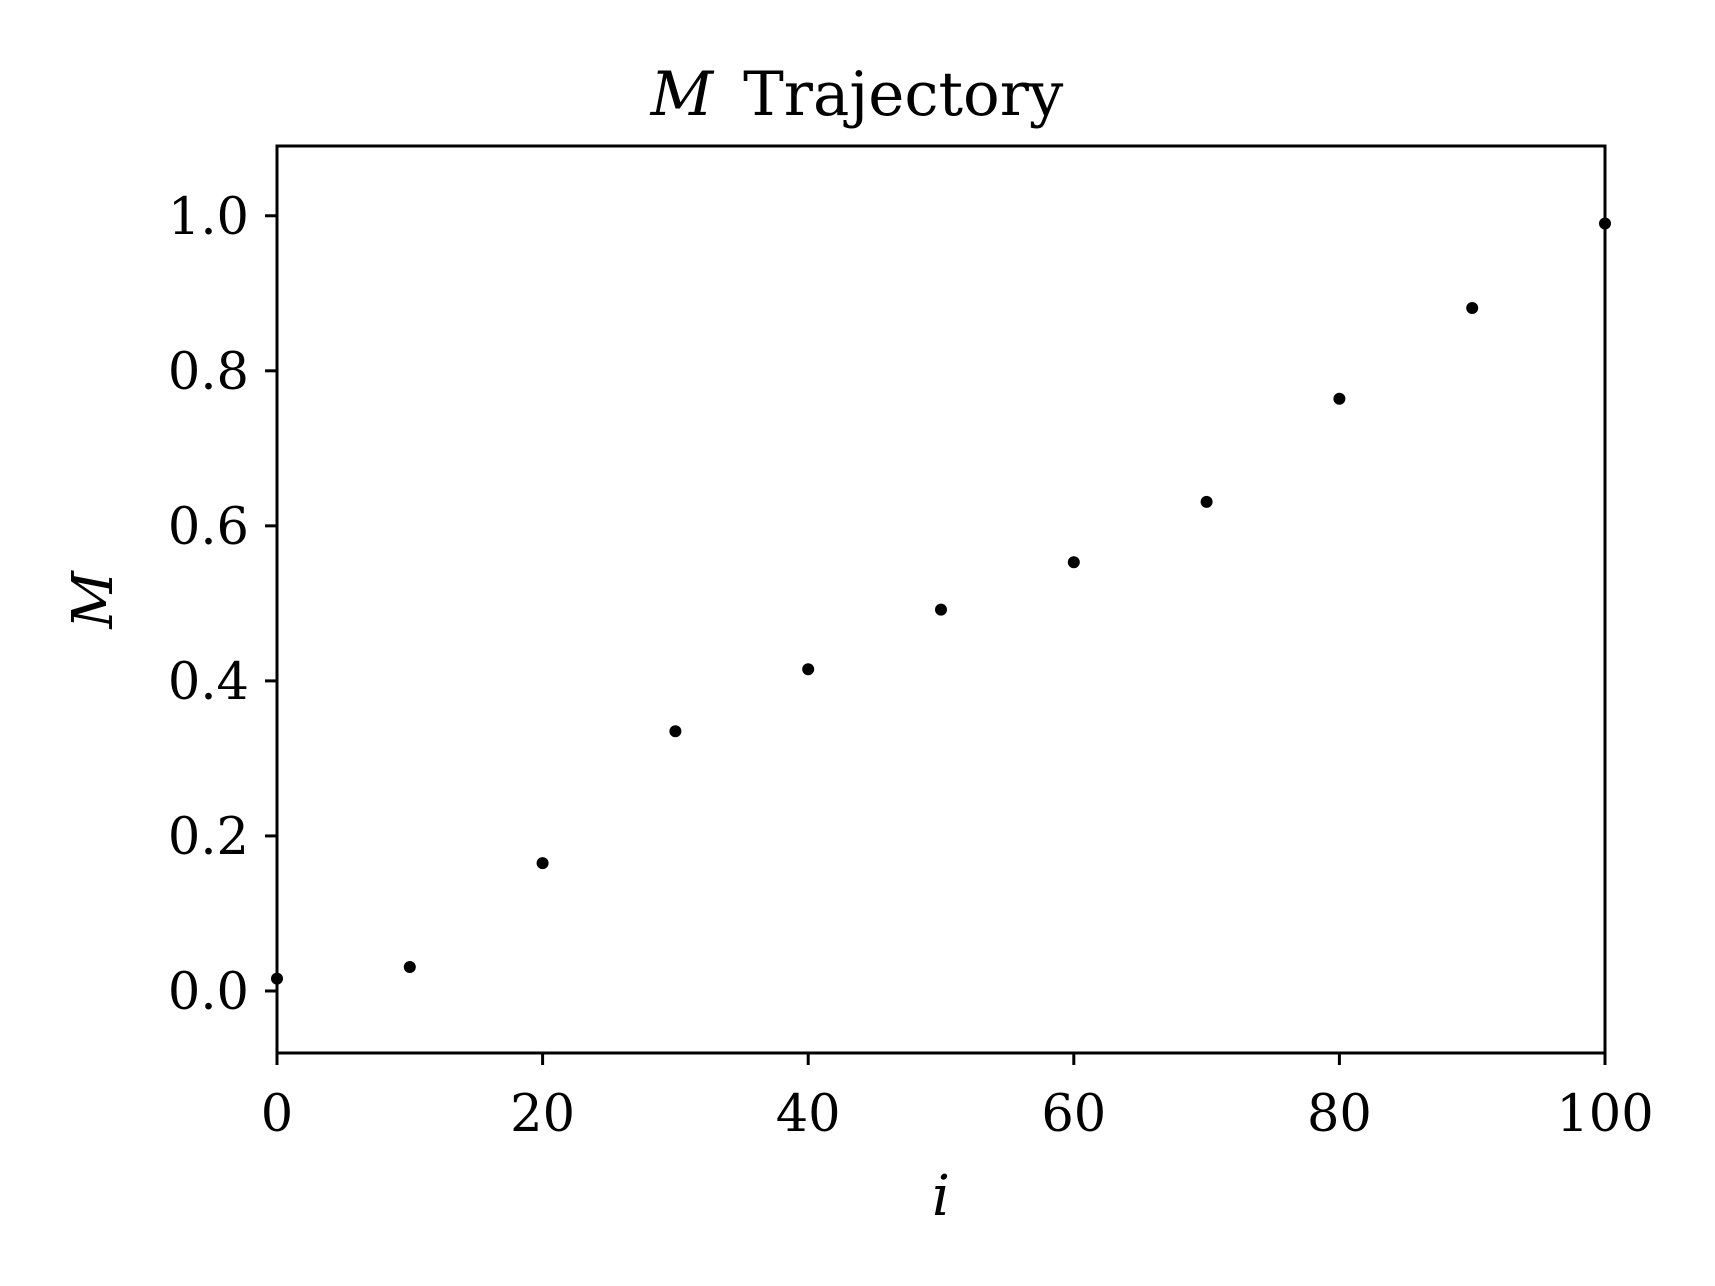  Describe the element at coordinates (941, 1196) in the screenshot. I see `x-axis-label: i` at that location.